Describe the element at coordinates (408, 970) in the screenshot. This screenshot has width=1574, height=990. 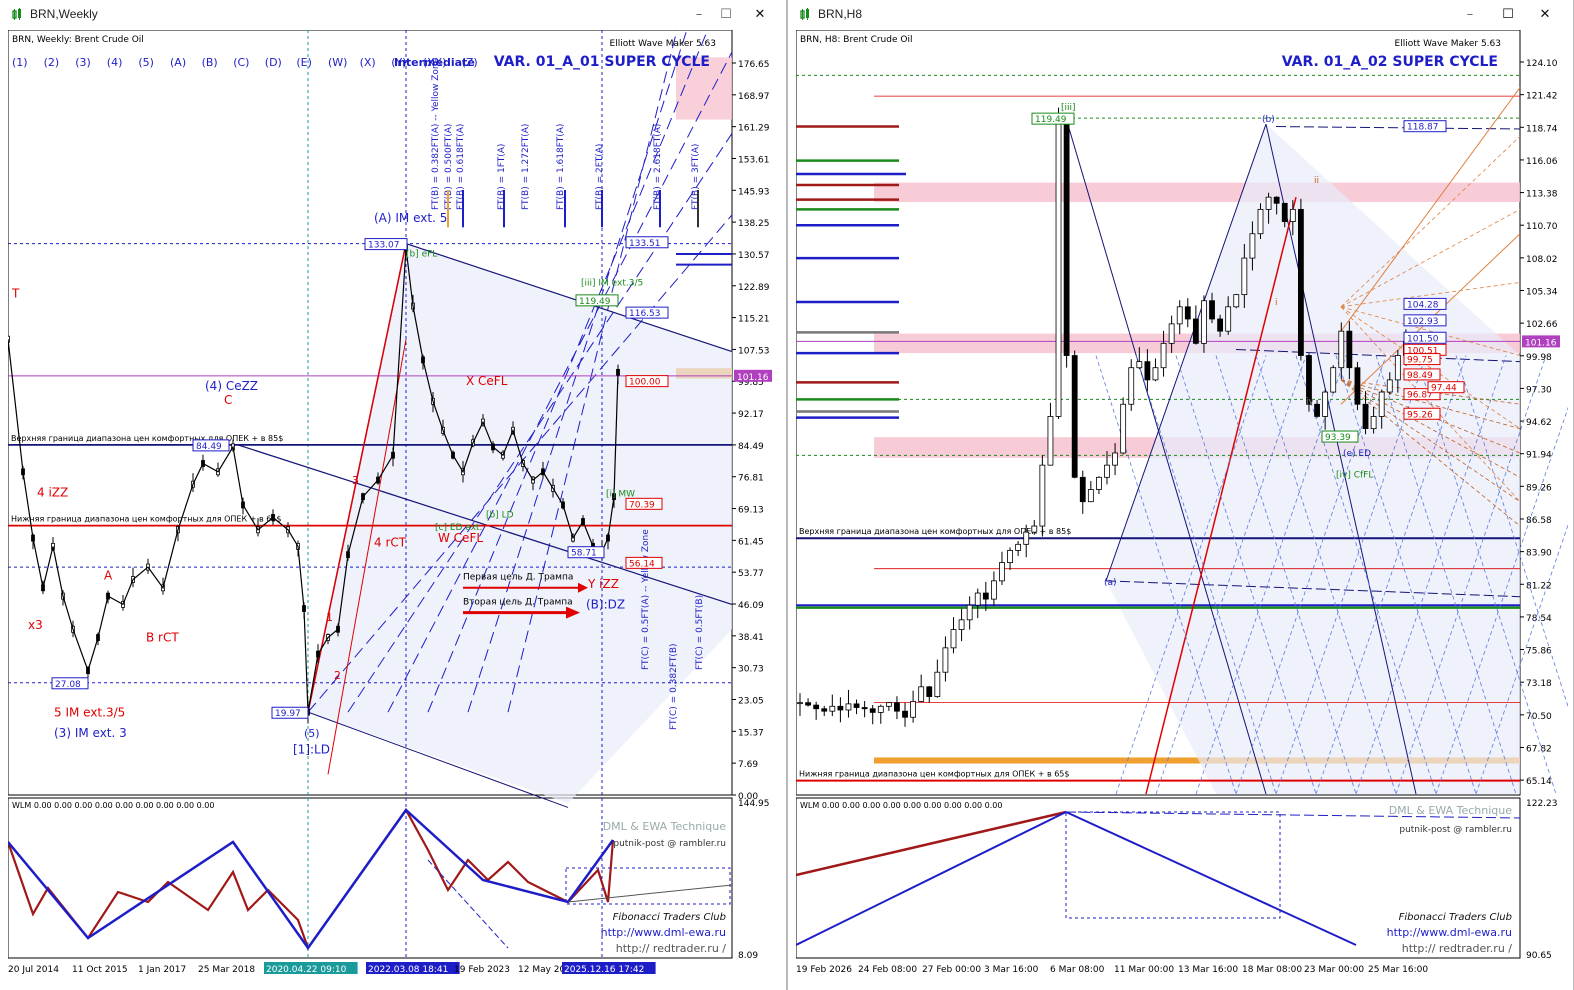
I see `date-label: 2022.03.08 18:41` at that location.